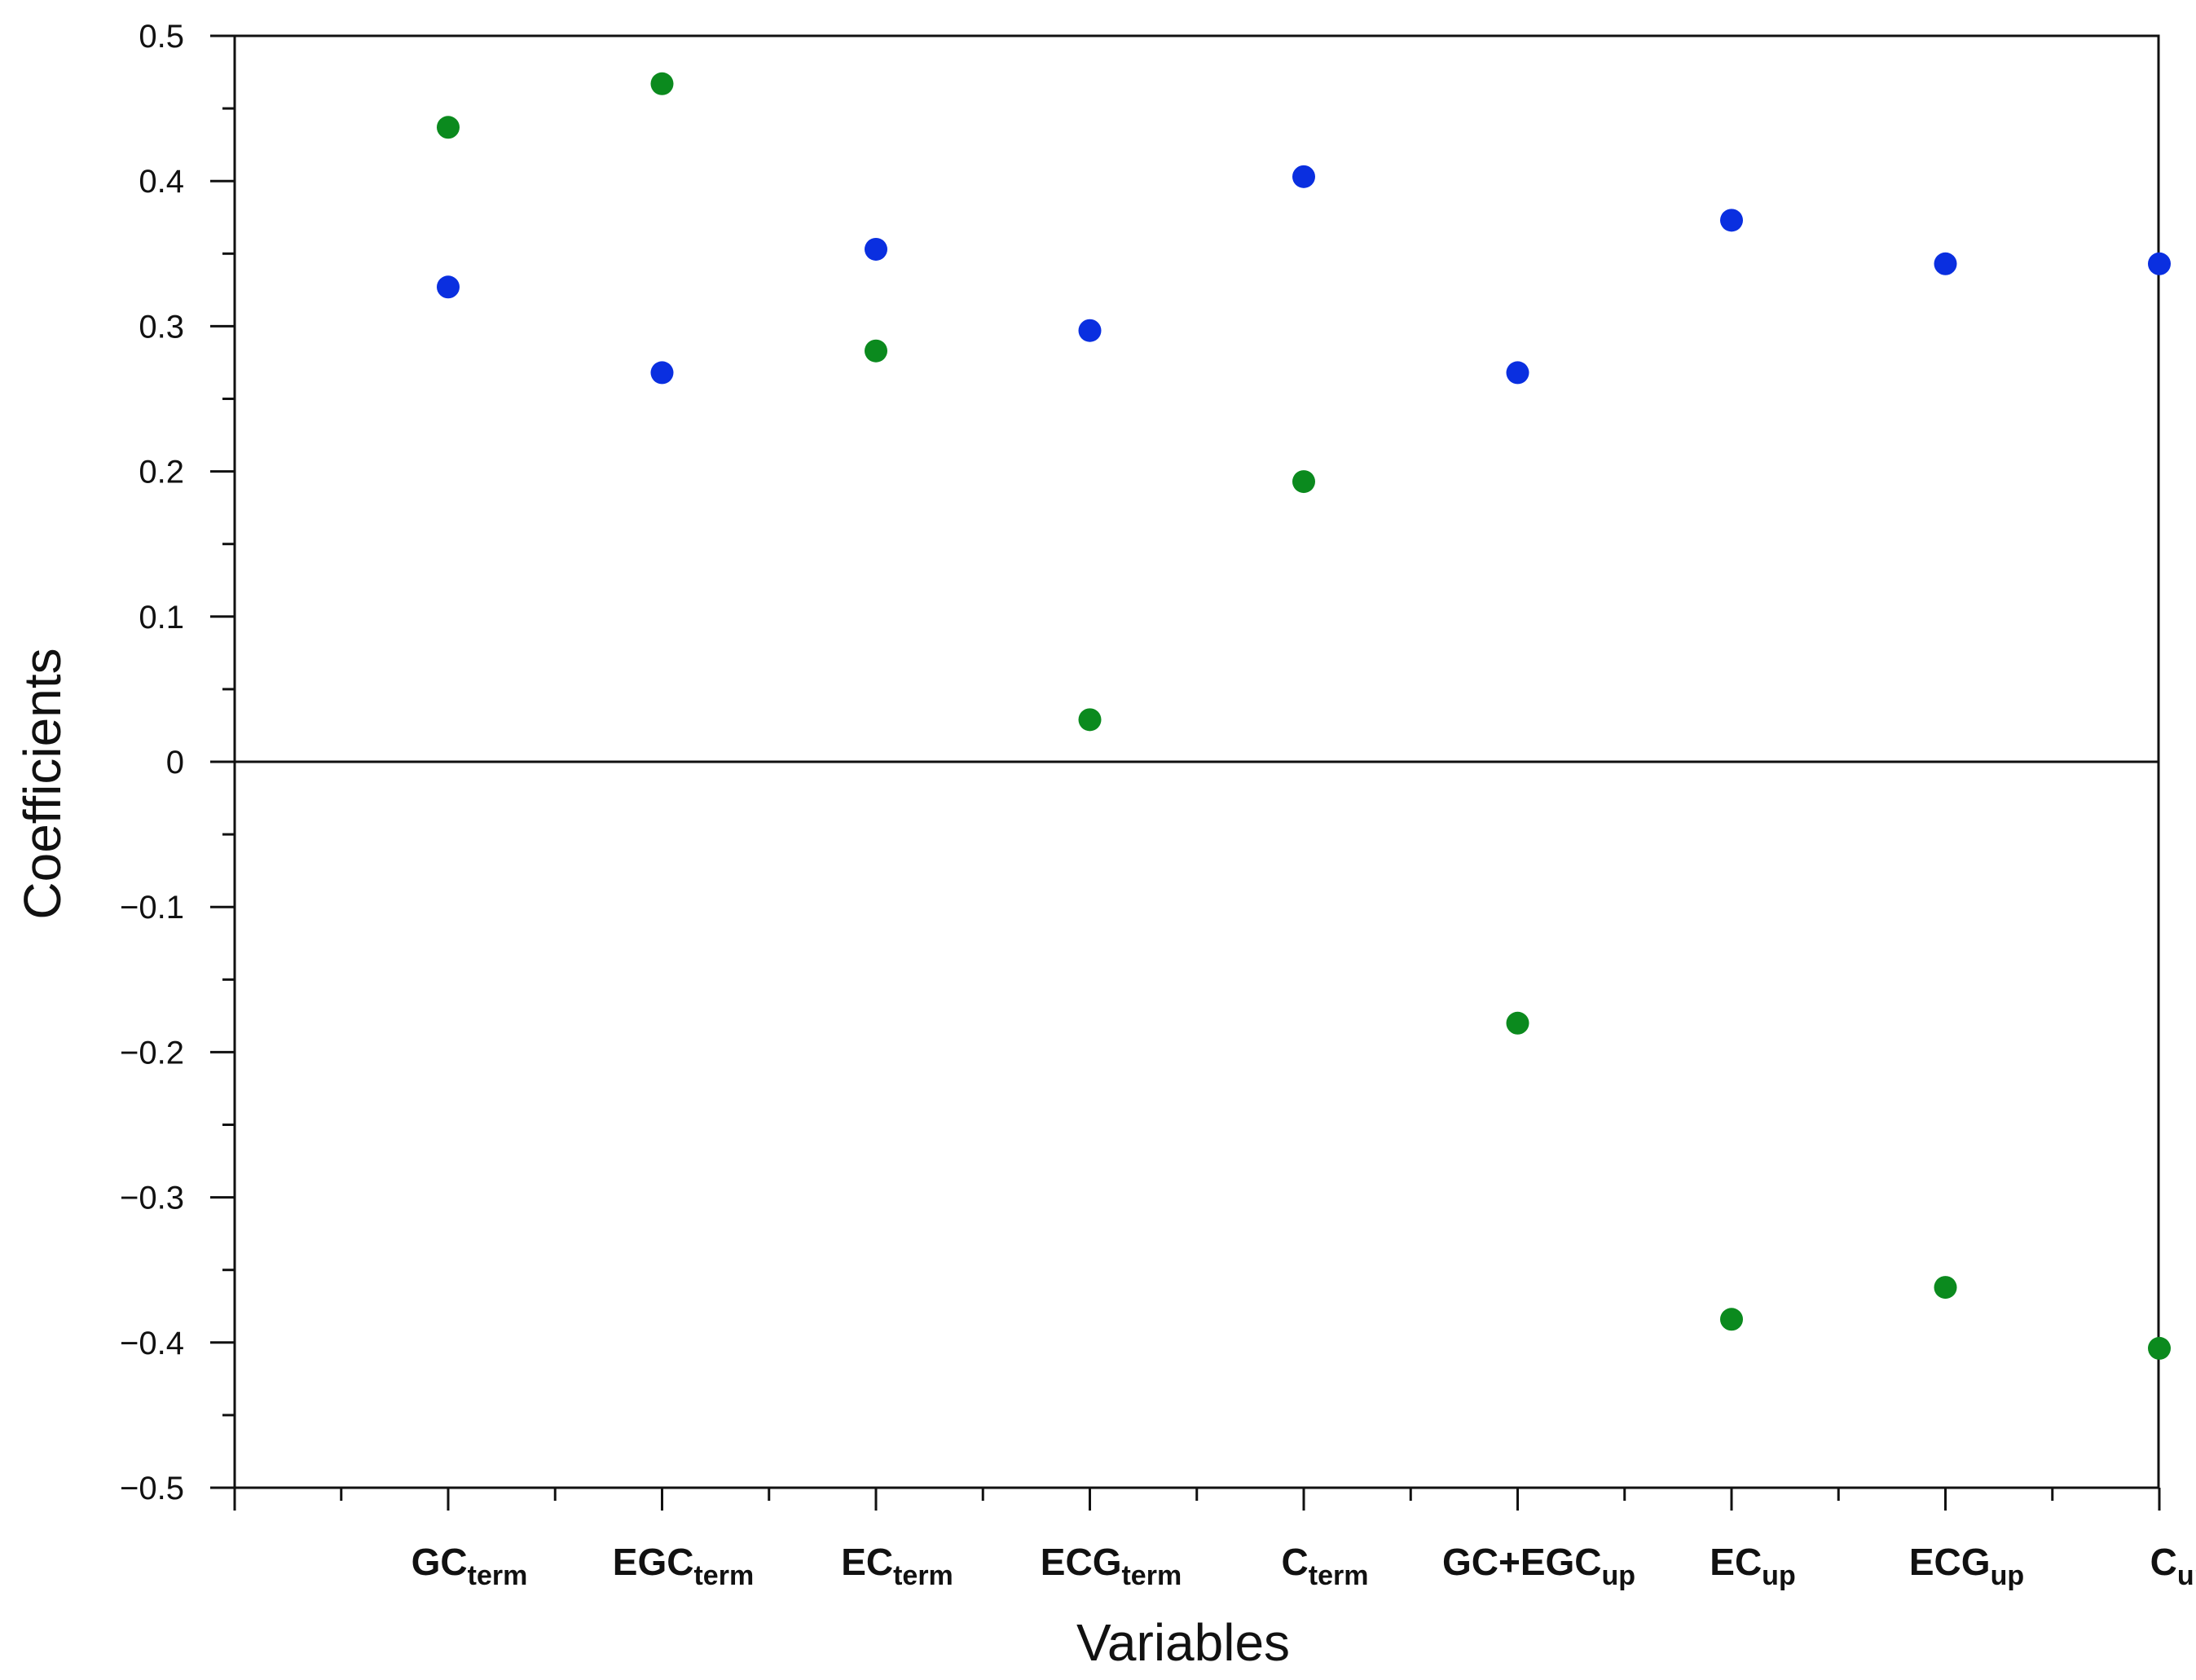 The height and width of the screenshot is (1680, 2196). What do you see at coordinates (152, 1198) in the screenshot?
I see `y-tick-label: −0.3` at bounding box center [152, 1198].